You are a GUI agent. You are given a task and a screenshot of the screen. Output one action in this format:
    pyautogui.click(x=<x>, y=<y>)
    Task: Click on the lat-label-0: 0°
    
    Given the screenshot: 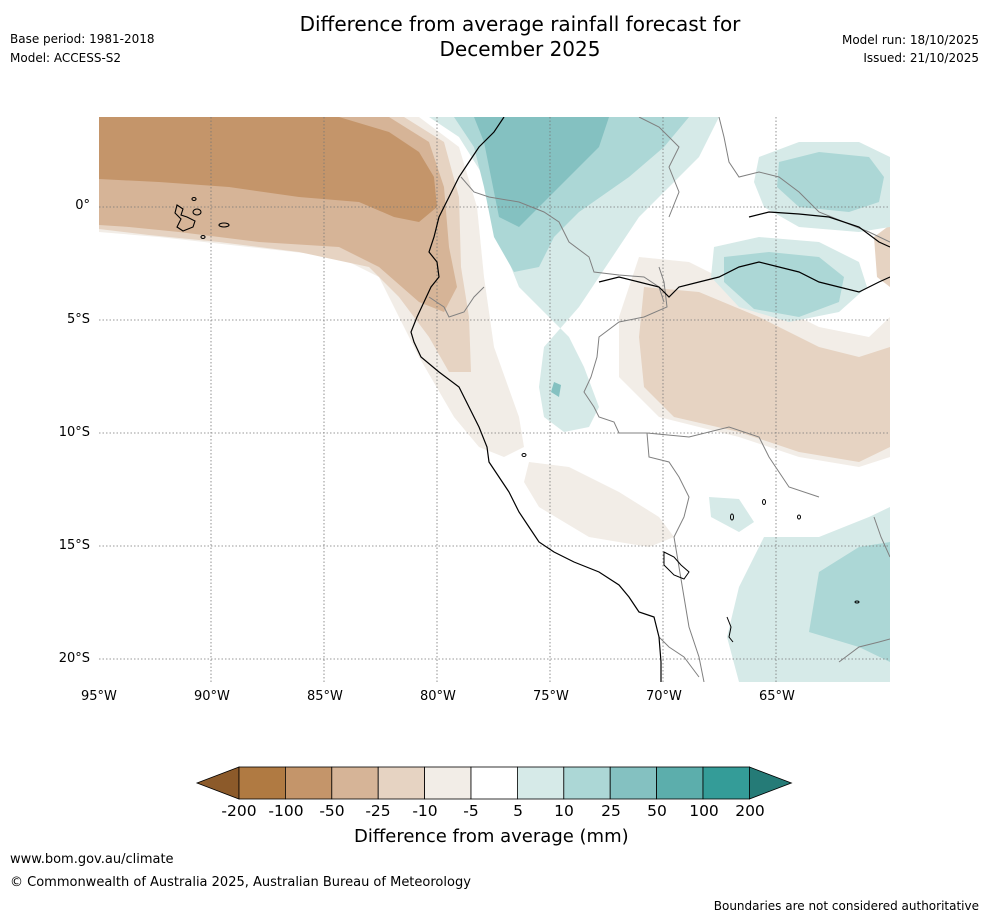 What is the action you would take?
    pyautogui.click(x=82, y=205)
    